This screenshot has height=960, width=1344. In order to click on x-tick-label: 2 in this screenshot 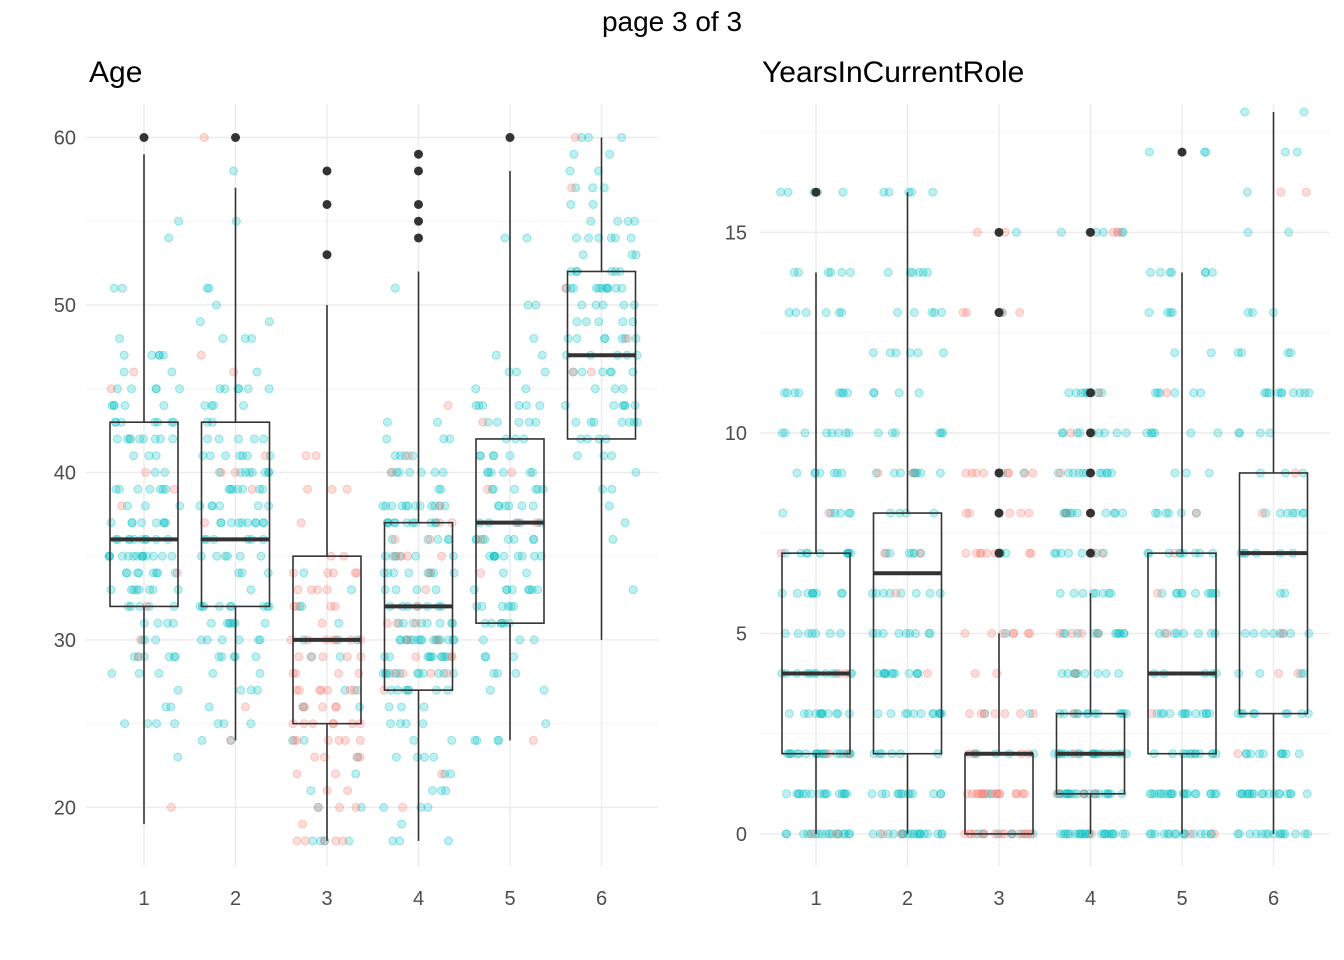, I will do `click(907, 899)`.